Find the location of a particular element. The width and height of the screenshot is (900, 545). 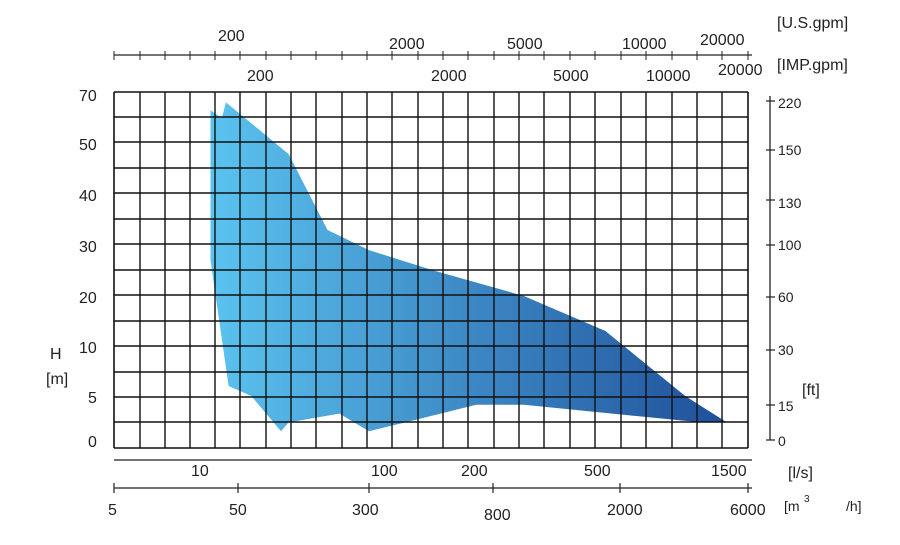

m3h-tick-50: 50 is located at coordinates (238, 510).